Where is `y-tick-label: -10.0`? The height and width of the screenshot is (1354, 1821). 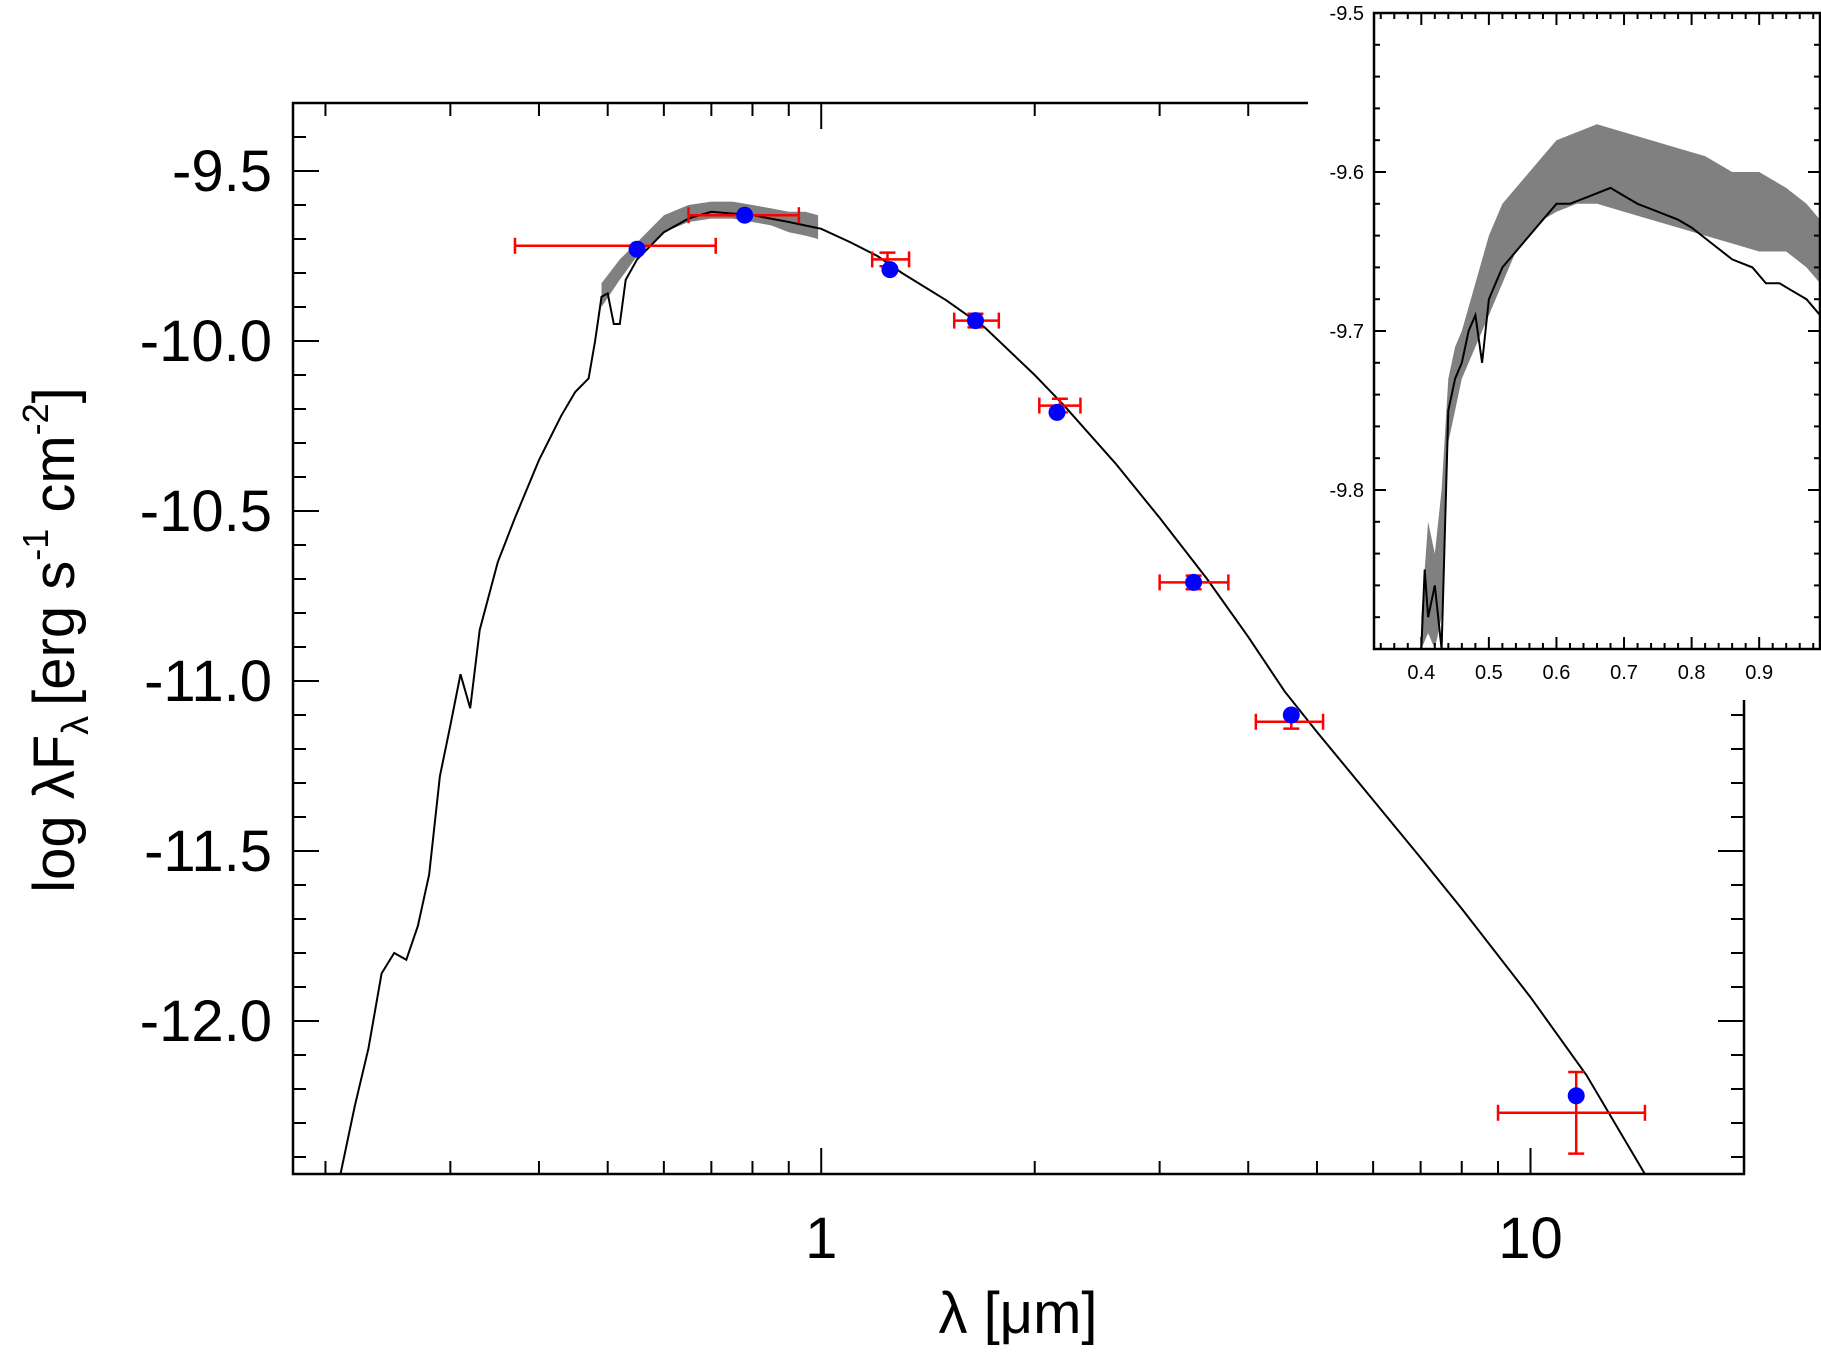 y-tick-label: -10.0 is located at coordinates (206, 341).